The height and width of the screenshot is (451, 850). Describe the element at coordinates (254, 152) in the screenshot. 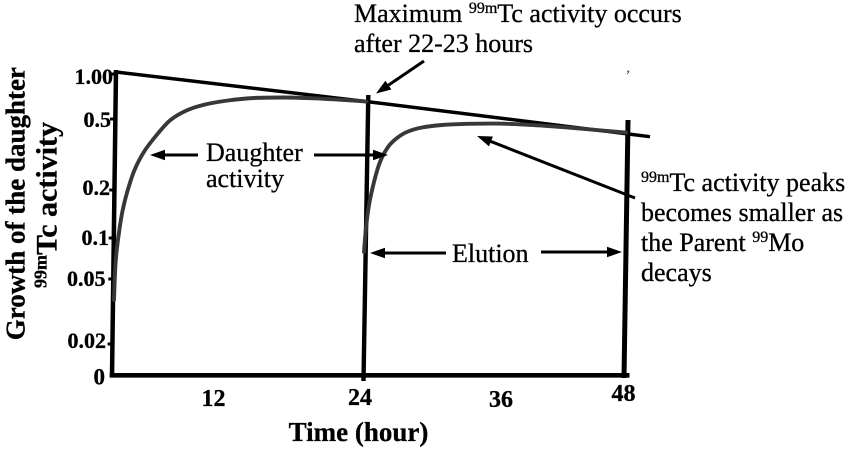

I see `svg-text: Daughter` at that location.